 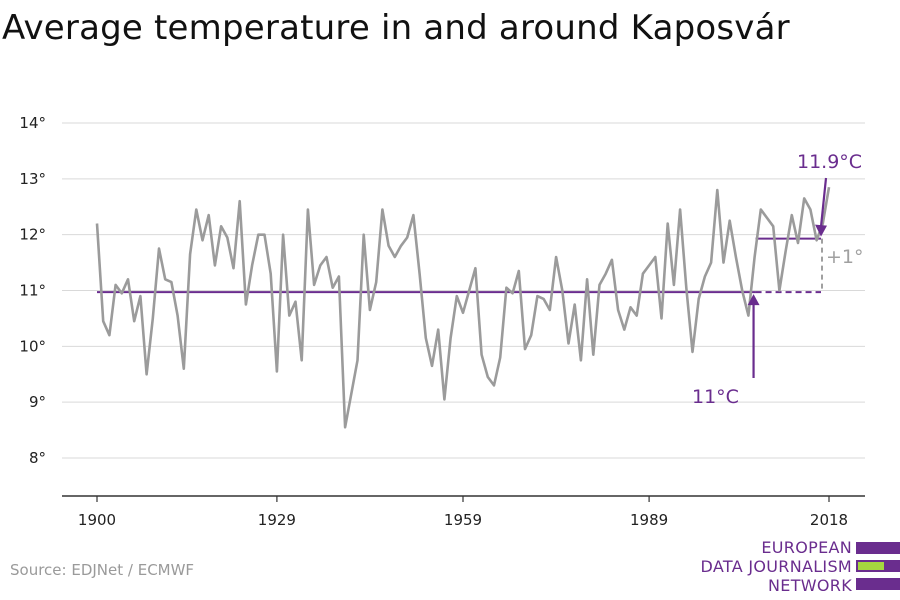 What do you see at coordinates (778, 279) in the screenshot?
I see `annotations: 11.9°C +1° 11°C` at bounding box center [778, 279].